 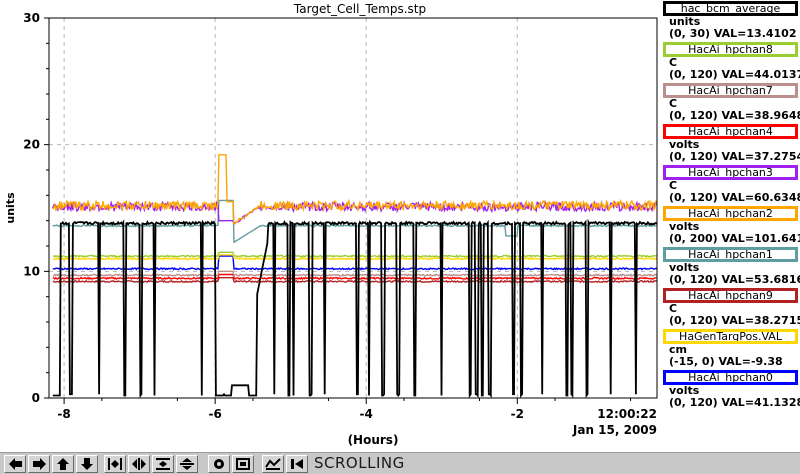 I want to click on legend-current-value: VAL=-9.38, so click(x=750, y=361).